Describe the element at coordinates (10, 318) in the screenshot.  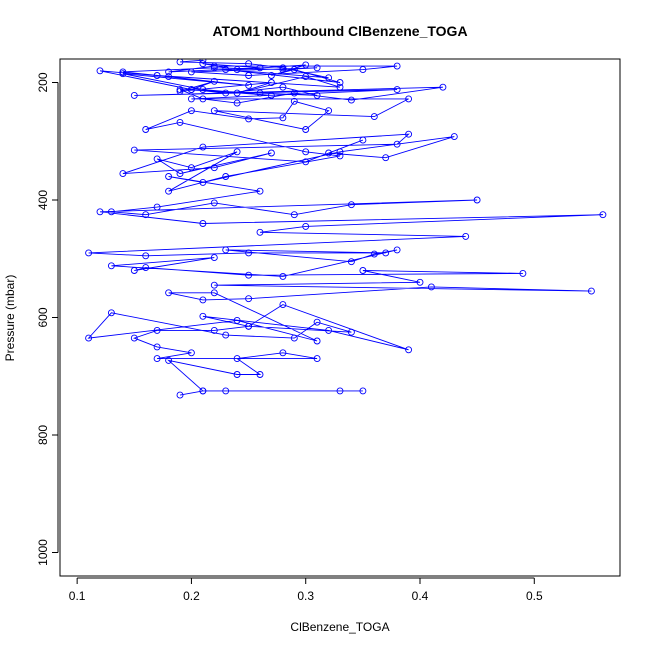
I see `y-axis-label: Pressure (mbar)` at that location.